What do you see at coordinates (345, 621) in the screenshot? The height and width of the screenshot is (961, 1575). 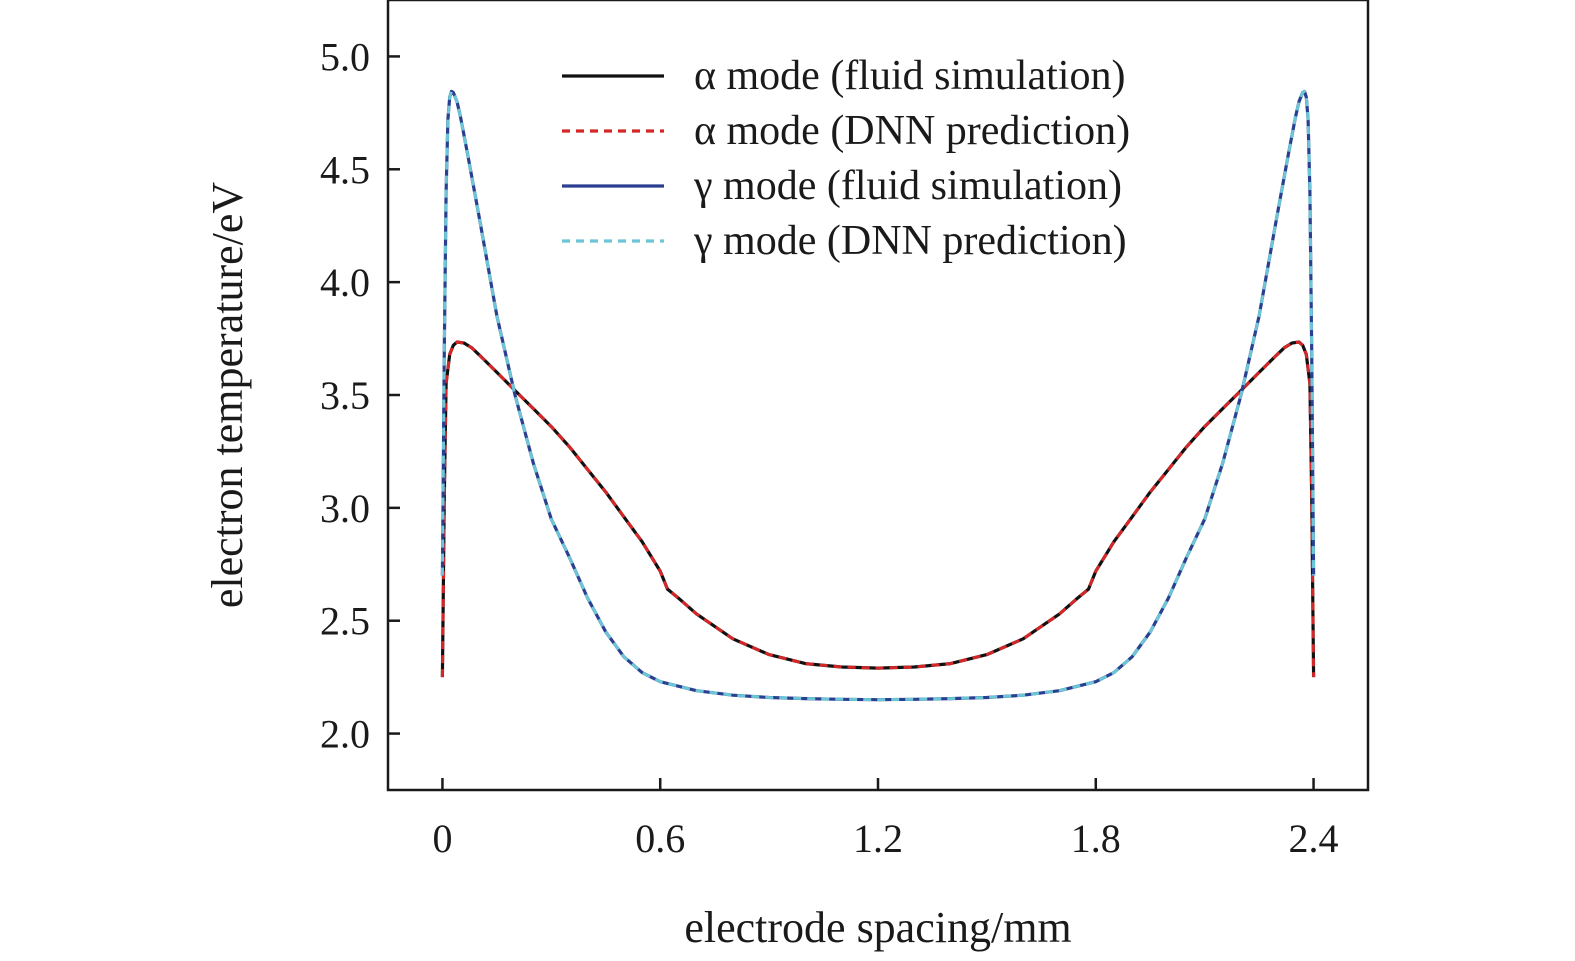 I see `y-tick-label: 2.5` at bounding box center [345, 621].